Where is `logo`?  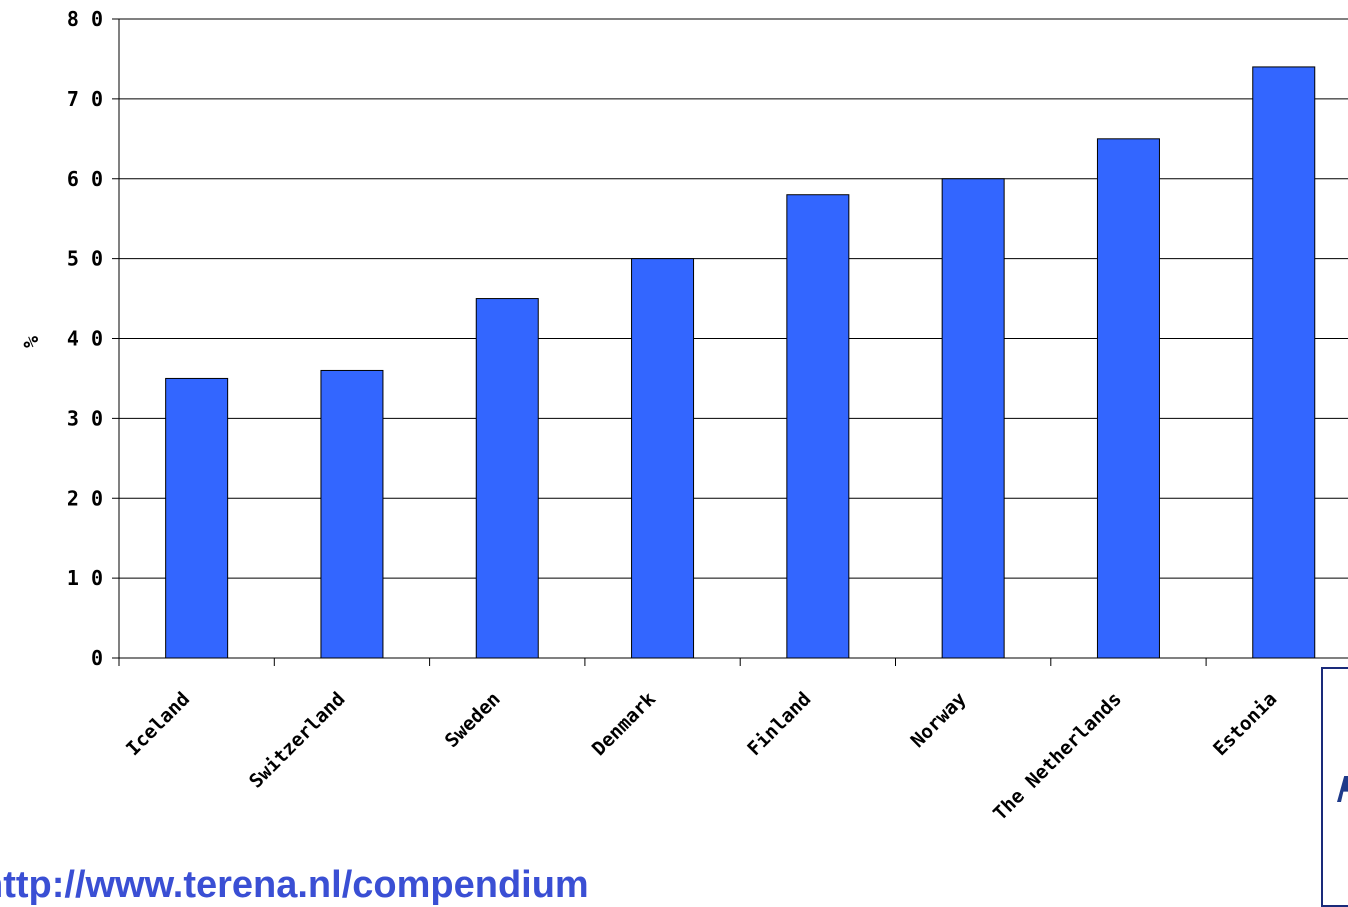
logo is located at coordinates (1334, 787).